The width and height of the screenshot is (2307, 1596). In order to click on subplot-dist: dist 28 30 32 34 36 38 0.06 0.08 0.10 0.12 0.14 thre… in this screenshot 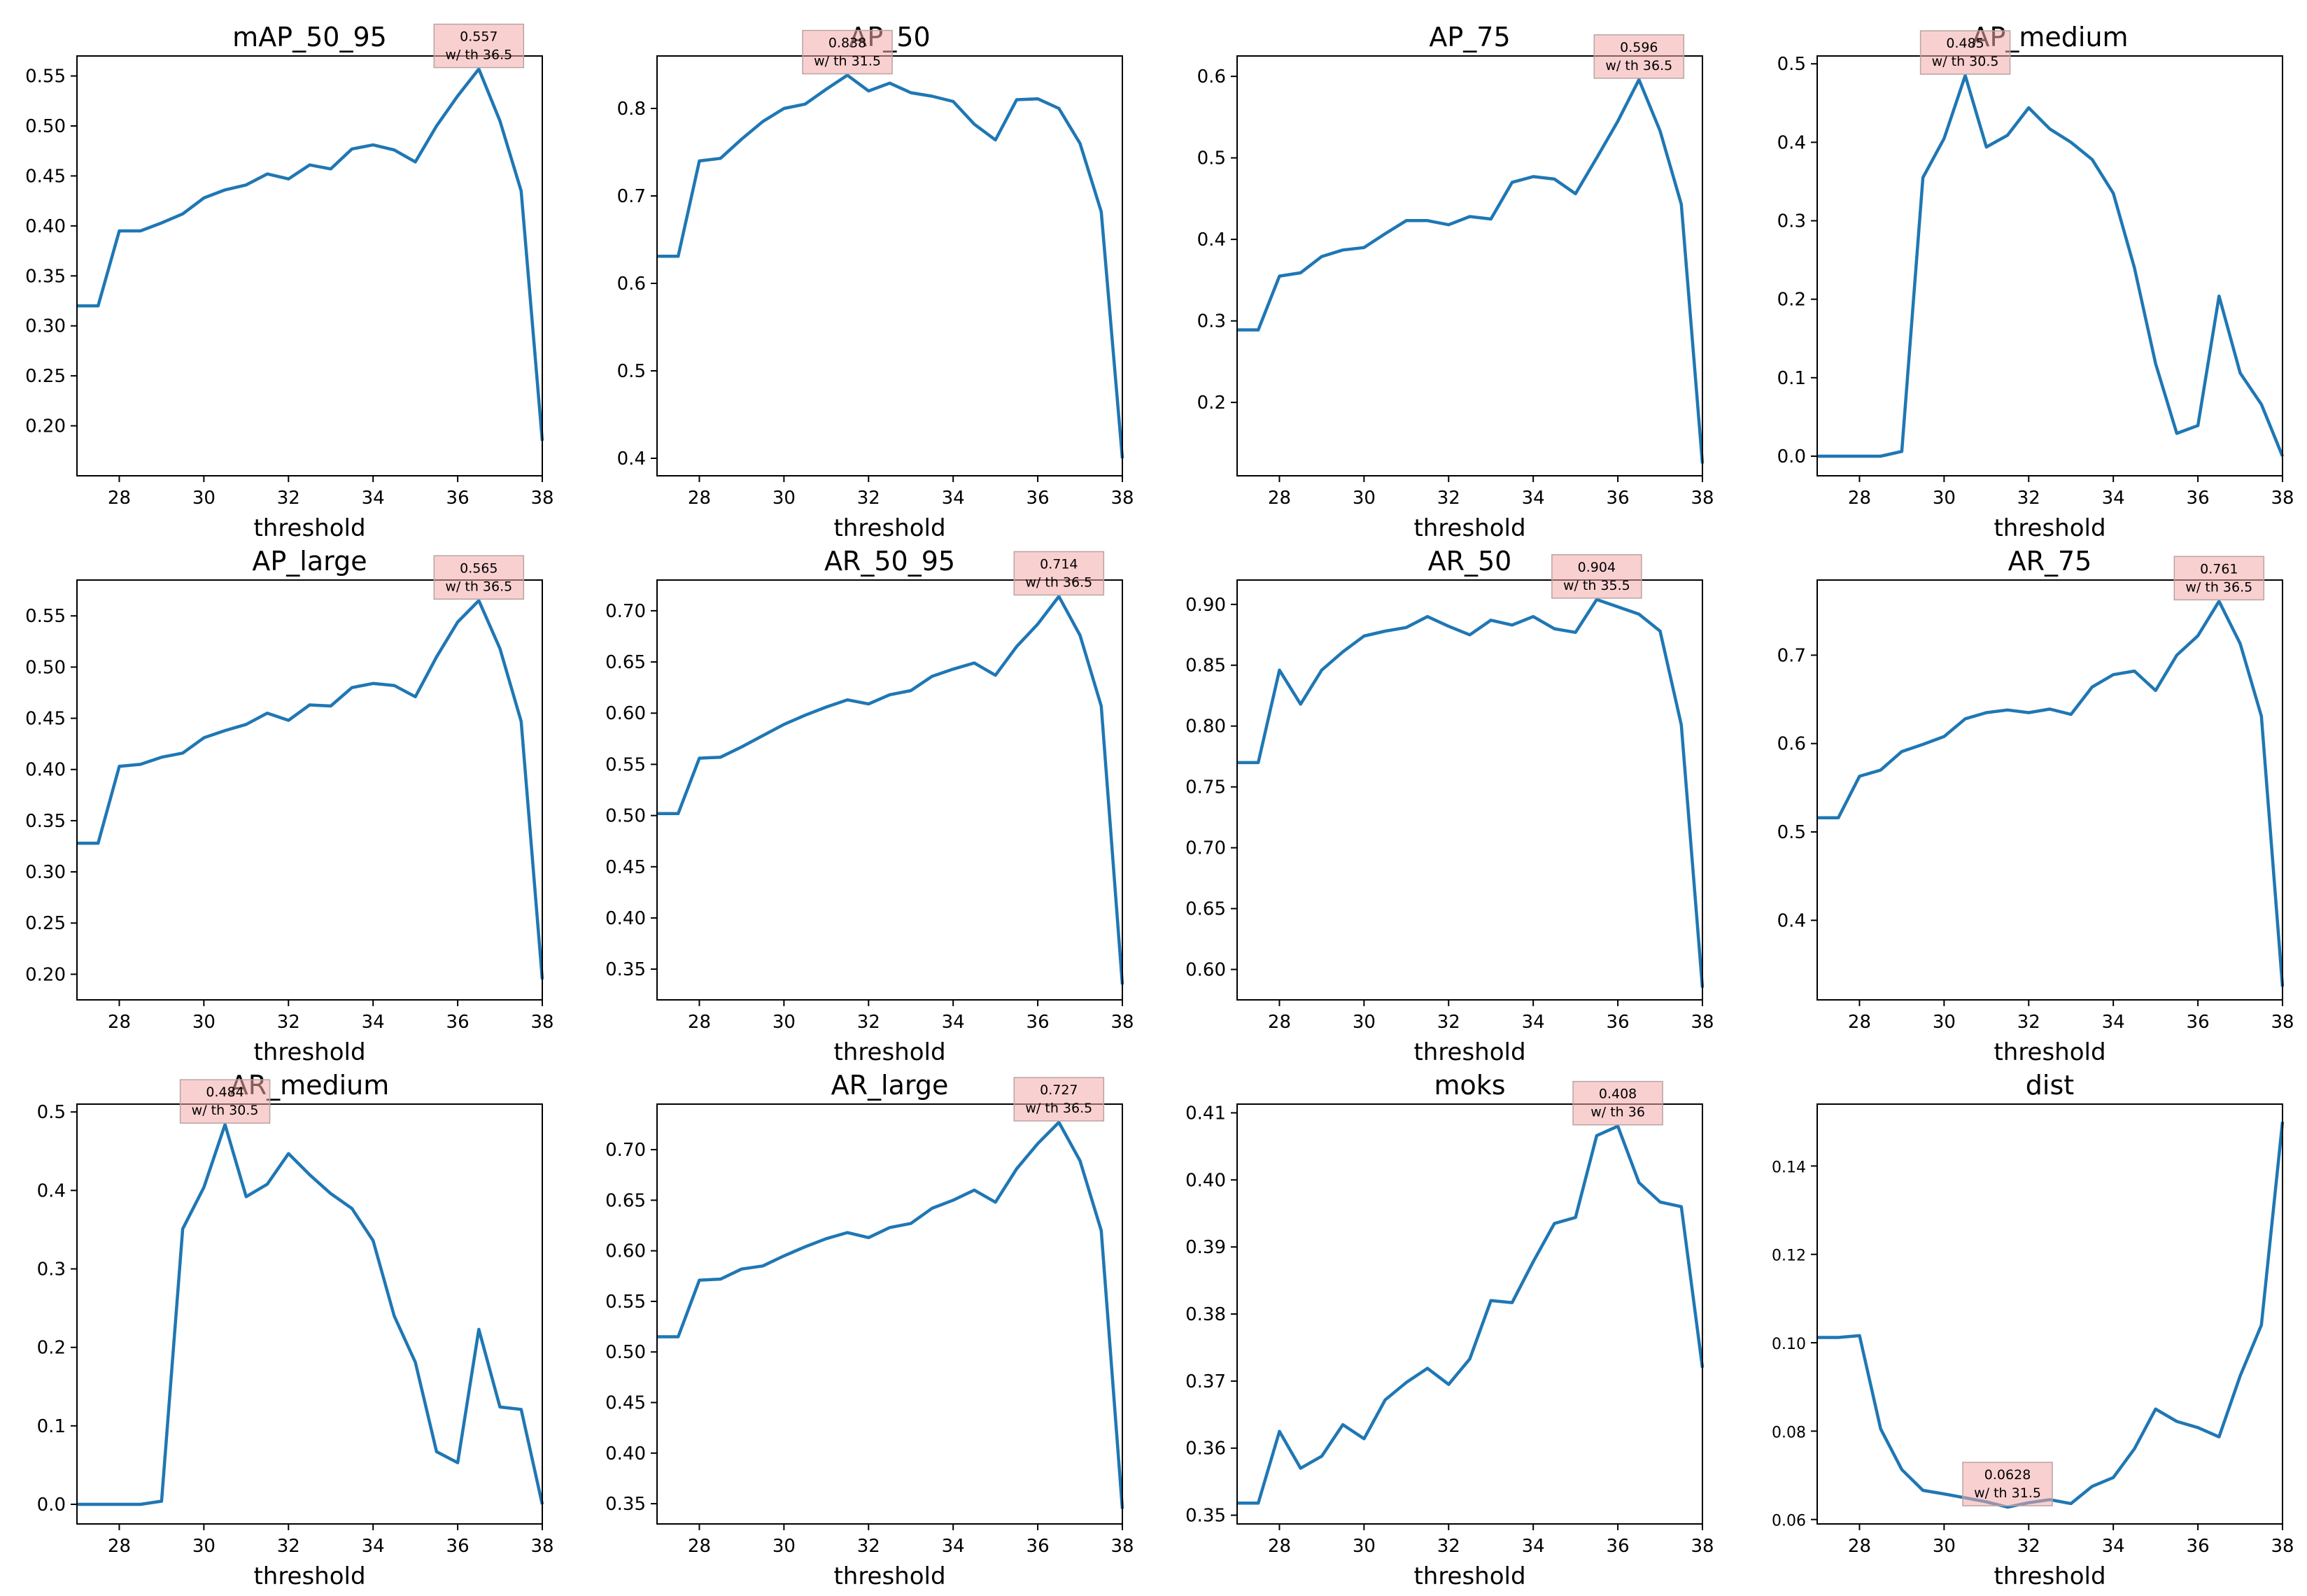, I will do `click(2033, 1330)`.